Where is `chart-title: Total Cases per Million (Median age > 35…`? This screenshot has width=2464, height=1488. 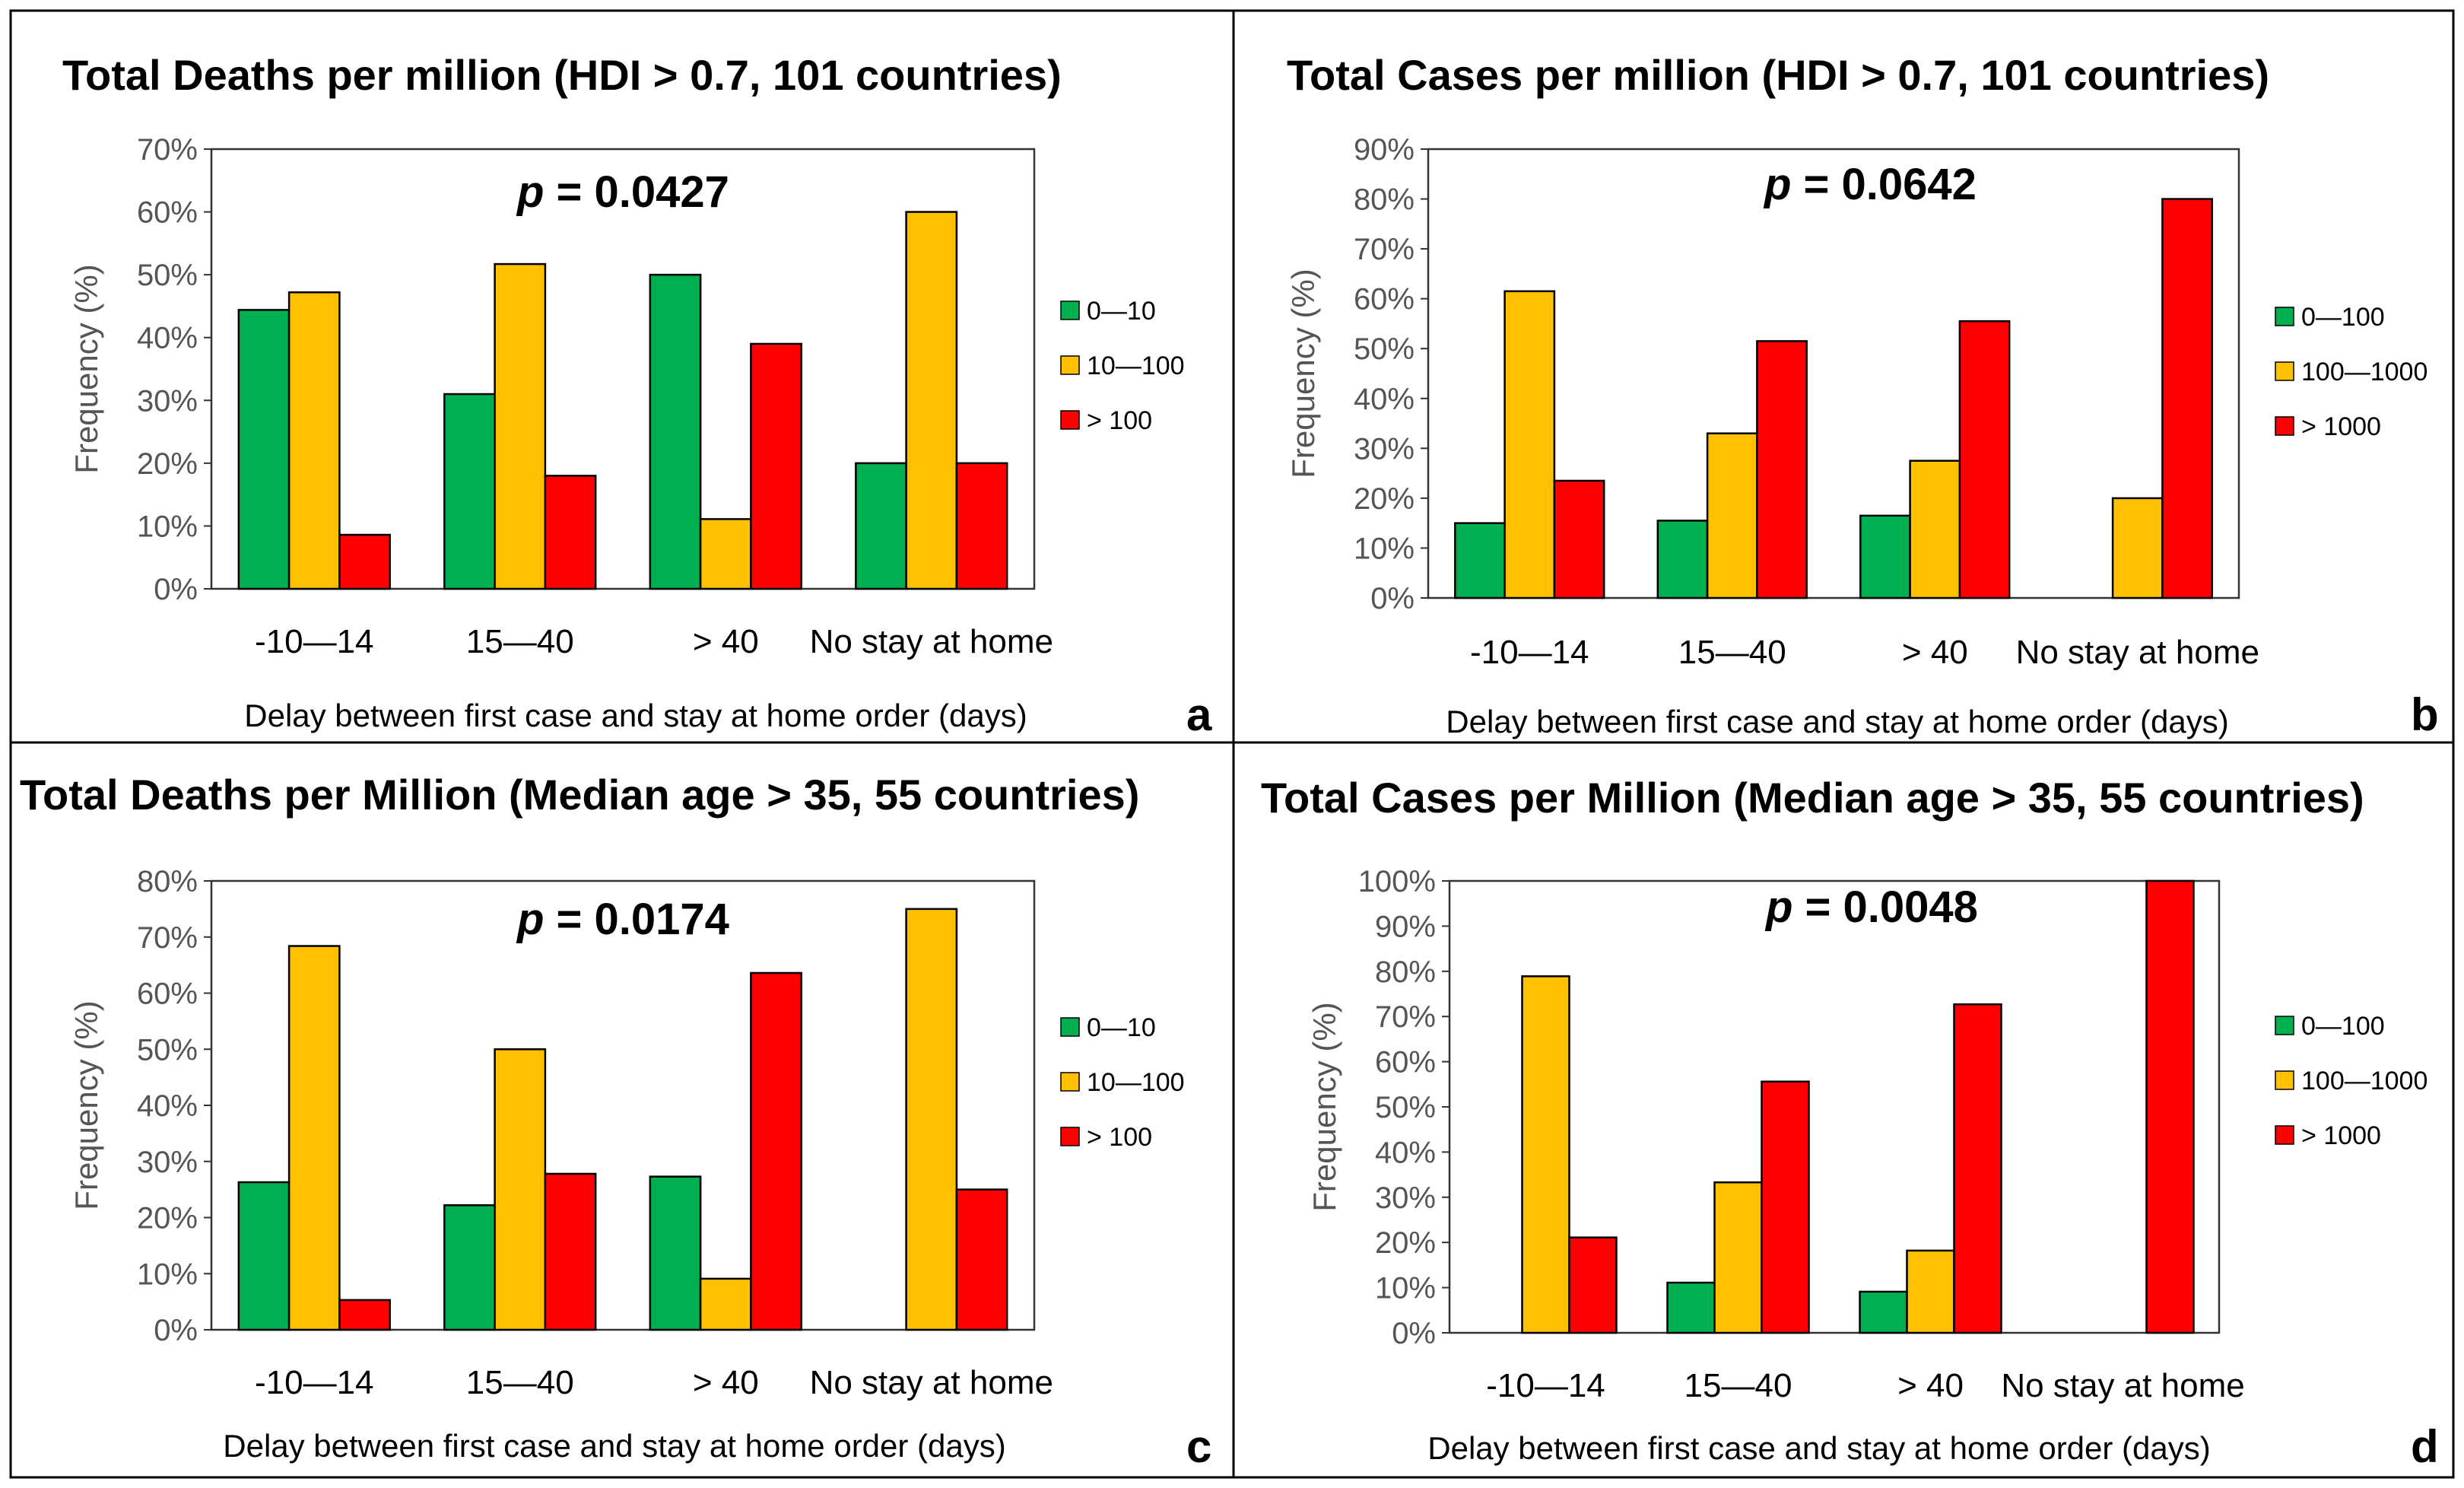
chart-title: Total Cases per Million (Median age > 35… is located at coordinates (1812, 798).